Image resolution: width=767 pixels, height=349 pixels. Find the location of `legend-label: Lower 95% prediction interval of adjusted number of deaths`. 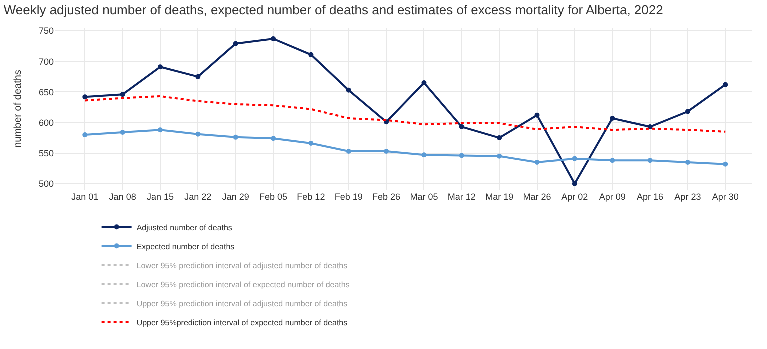

legend-label: Lower 95% prediction interval of adjusted number of deaths is located at coordinates (242, 265).